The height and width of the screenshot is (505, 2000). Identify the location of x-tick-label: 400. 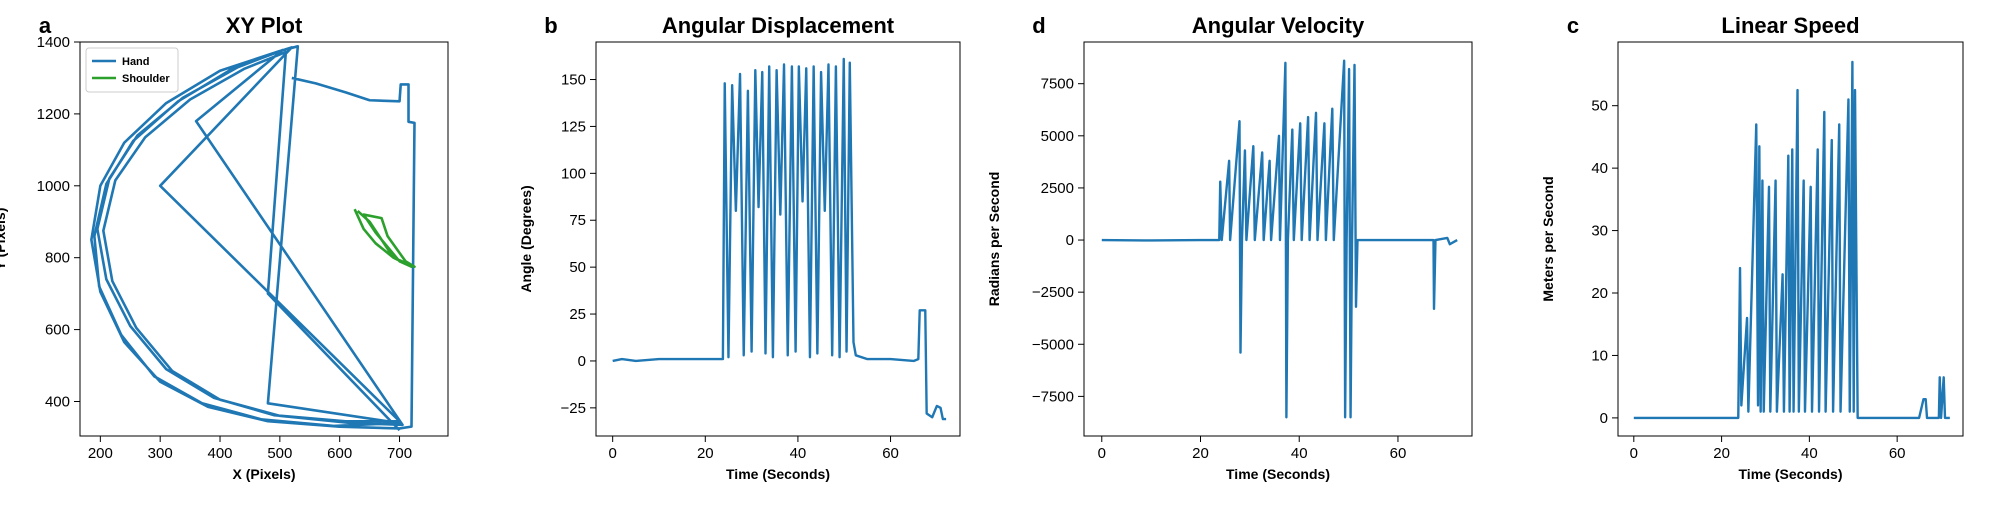
(220, 453).